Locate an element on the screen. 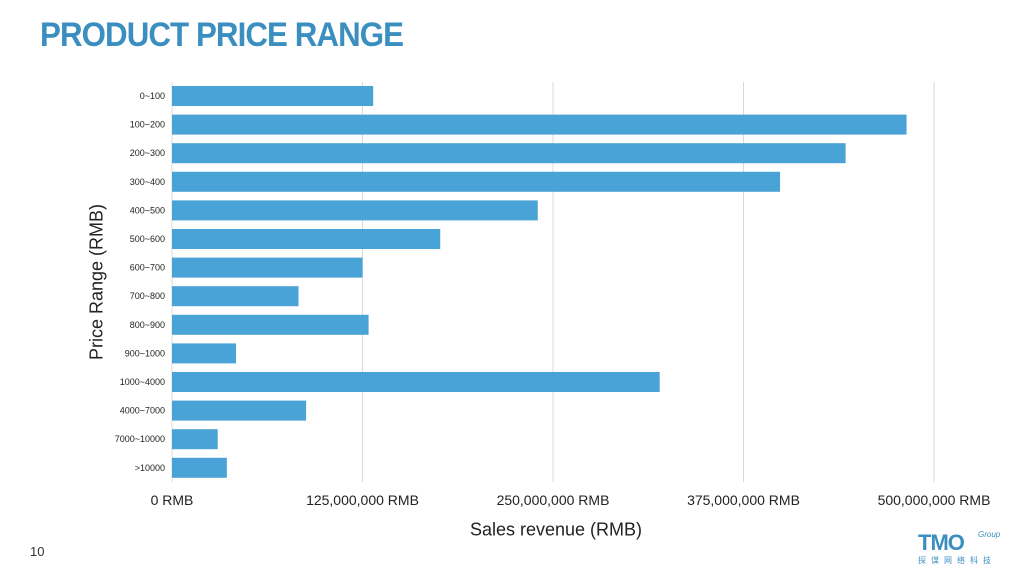  company-logo: TMO Group 探谋网络科技 is located at coordinates (962, 548).